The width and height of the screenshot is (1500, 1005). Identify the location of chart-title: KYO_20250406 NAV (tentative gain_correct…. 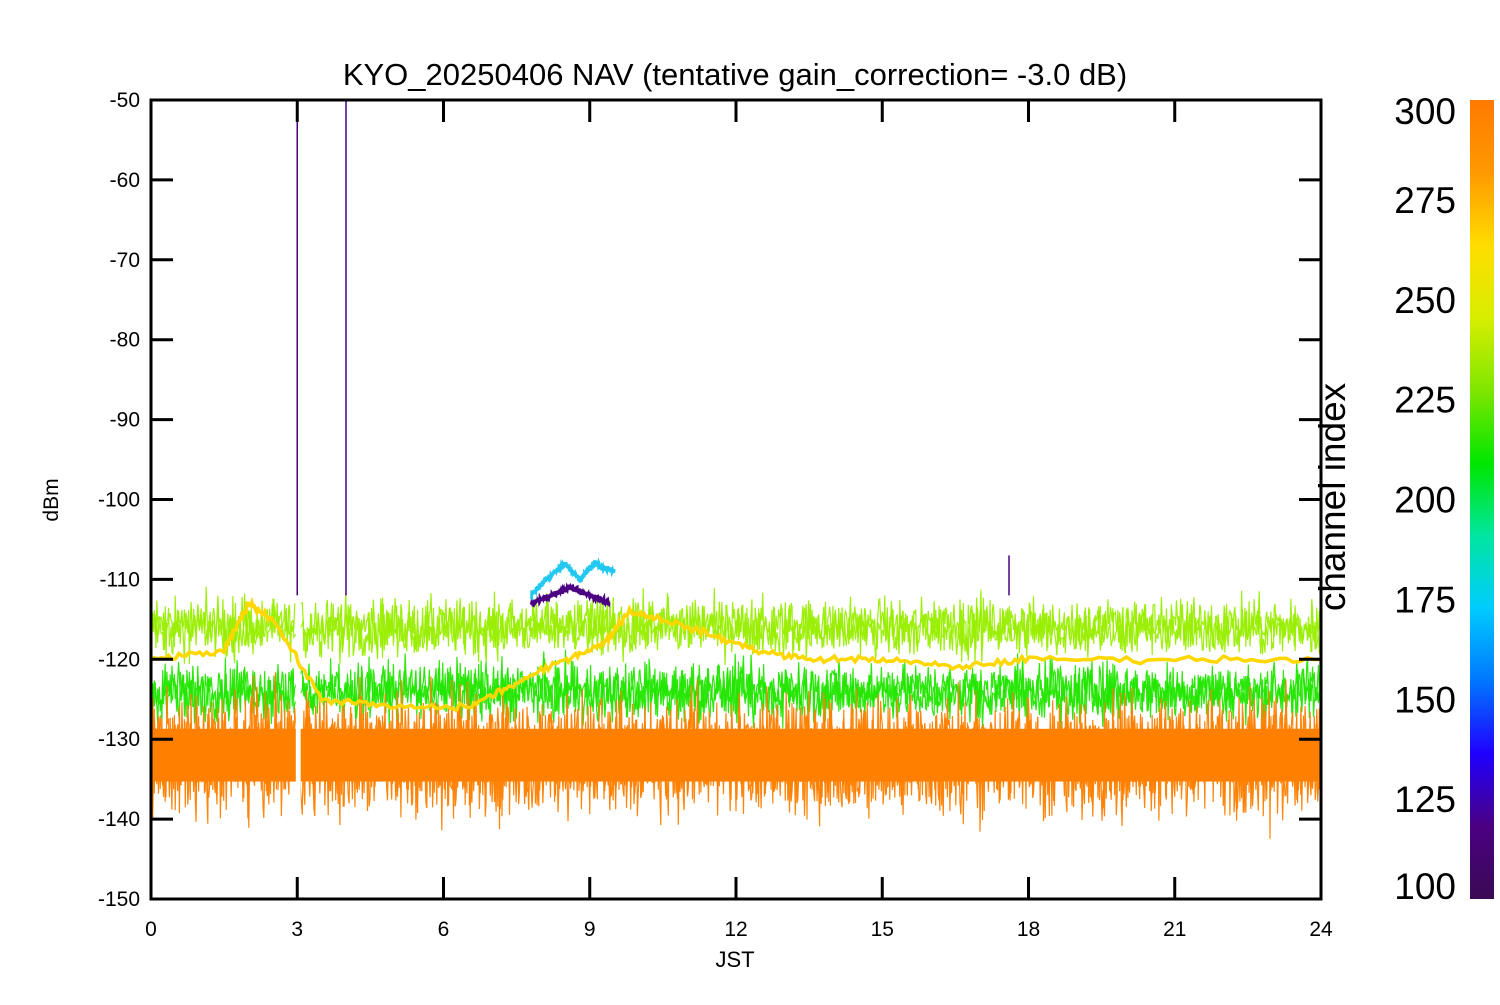
(735, 74).